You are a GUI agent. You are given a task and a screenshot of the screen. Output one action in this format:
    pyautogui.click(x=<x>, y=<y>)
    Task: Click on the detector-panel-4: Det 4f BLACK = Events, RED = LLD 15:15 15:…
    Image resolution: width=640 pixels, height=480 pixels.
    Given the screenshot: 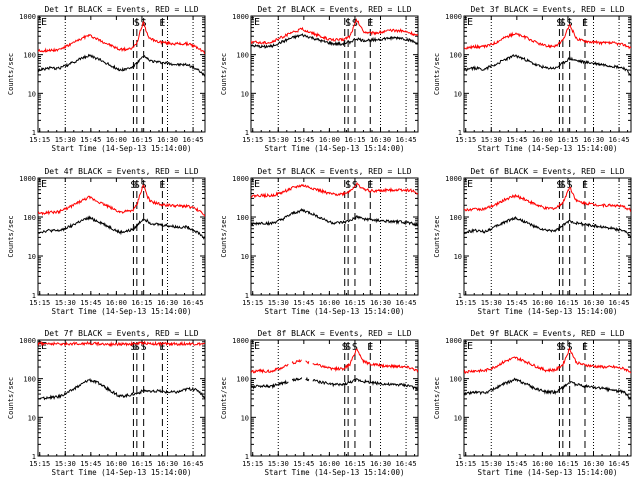 What is the action you would take?
    pyautogui.click(x=106, y=241)
    